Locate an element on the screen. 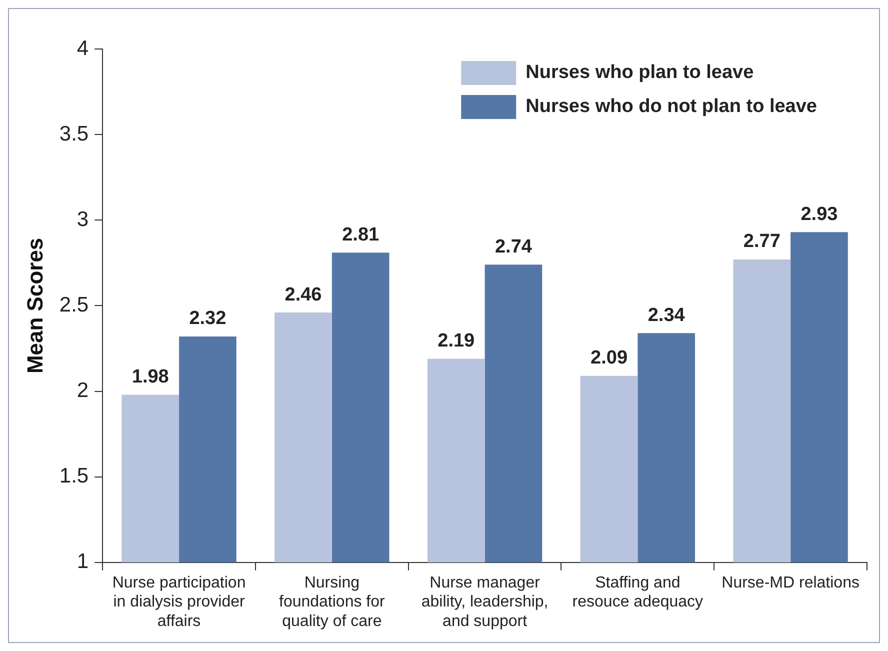 The height and width of the screenshot is (651, 888). legend-label: Nurses who plan to leave is located at coordinates (640, 73).